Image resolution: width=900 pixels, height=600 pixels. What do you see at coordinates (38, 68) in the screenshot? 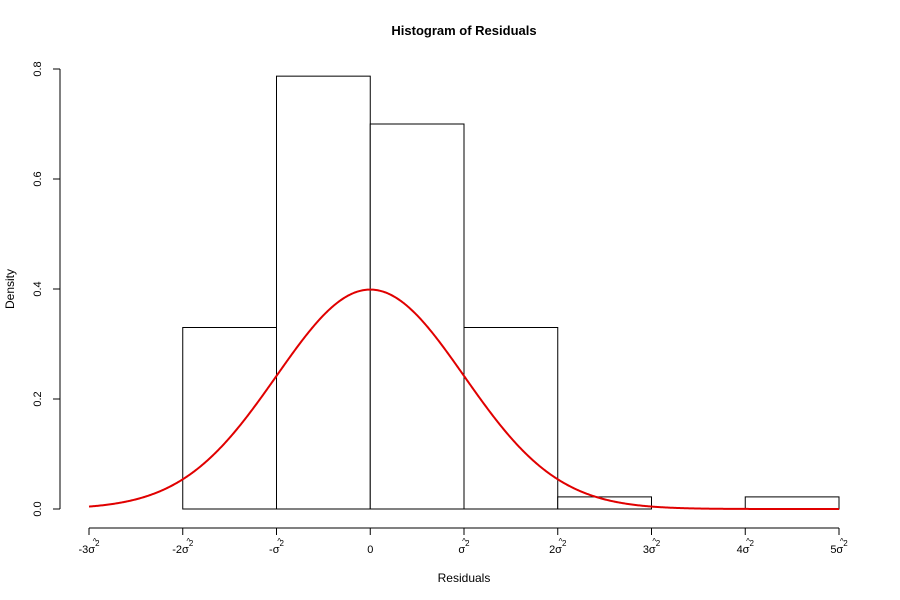
I see `y-tick-label: 0.8` at bounding box center [38, 68].